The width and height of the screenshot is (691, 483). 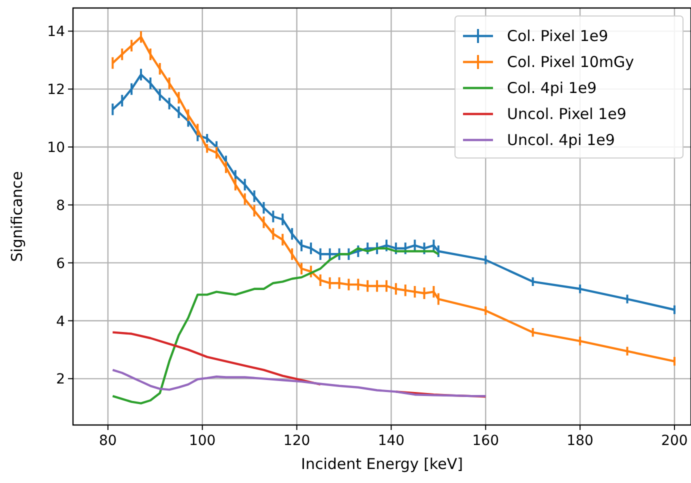 I want to click on legend-label: Uncol. Pixel 1e9, so click(x=566, y=114).